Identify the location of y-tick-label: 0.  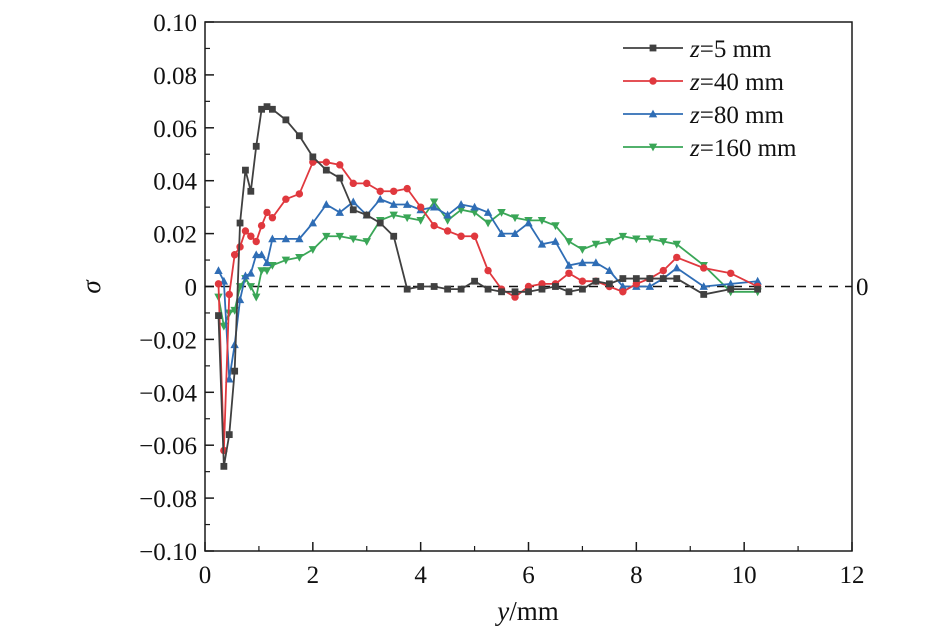
(191, 288).